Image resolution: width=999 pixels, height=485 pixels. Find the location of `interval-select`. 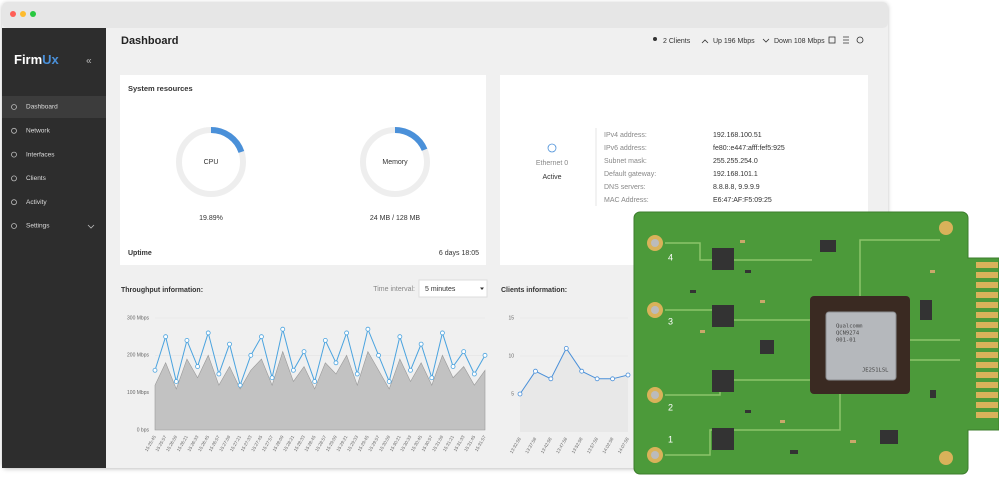

interval-select is located at coordinates (453, 288).